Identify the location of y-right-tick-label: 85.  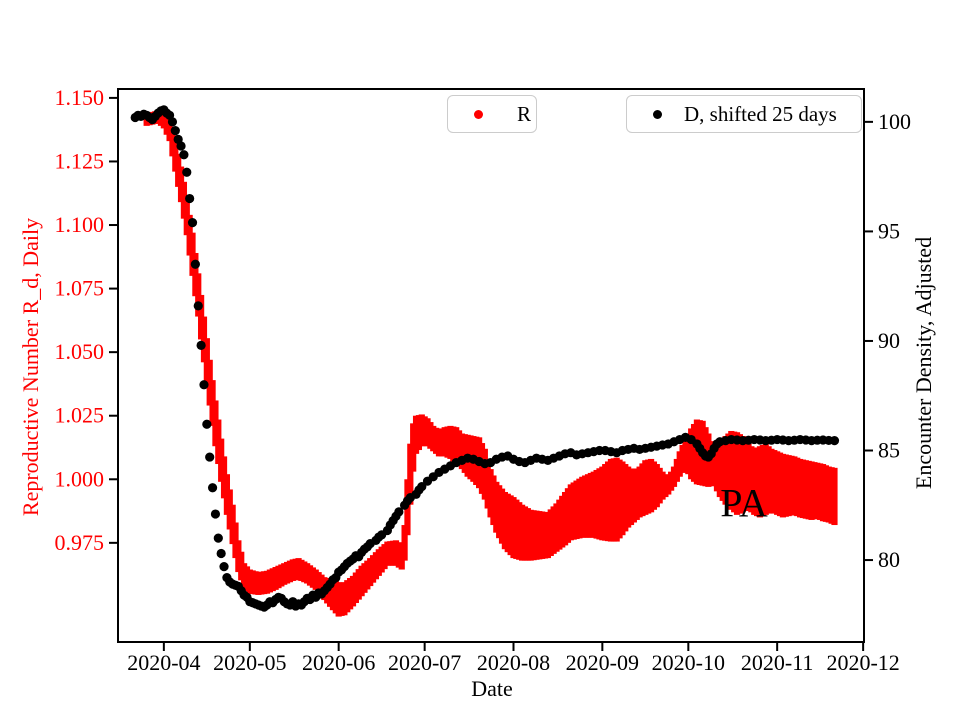
(889, 450).